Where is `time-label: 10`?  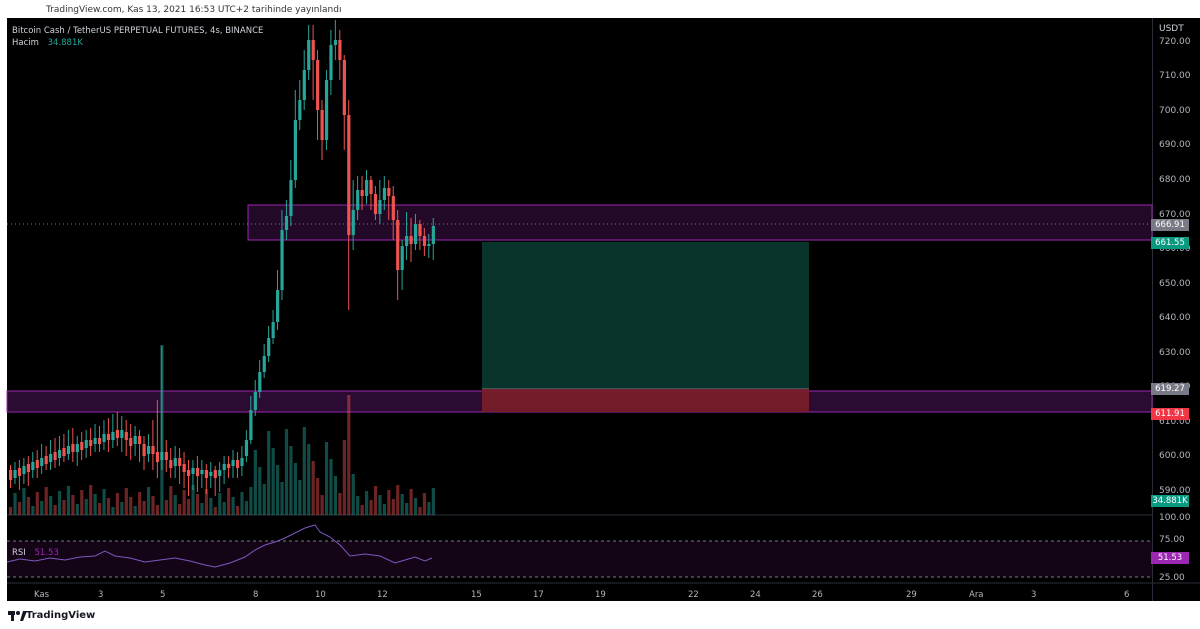 time-label: 10 is located at coordinates (320, 595).